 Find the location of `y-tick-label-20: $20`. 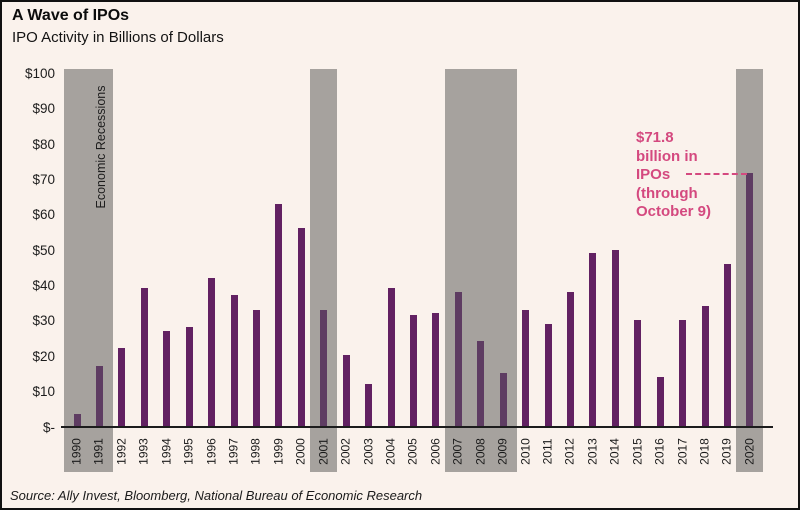

y-tick-label-20: $20 is located at coordinates (43, 356).